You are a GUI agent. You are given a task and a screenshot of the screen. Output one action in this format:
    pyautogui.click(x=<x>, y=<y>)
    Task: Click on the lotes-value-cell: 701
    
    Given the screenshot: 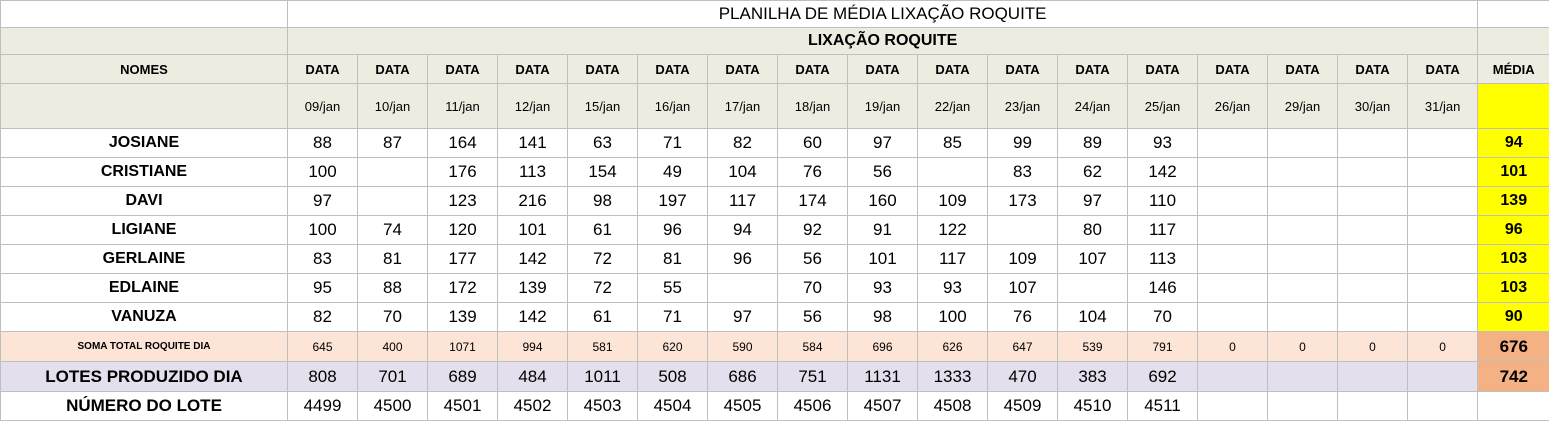 What is the action you would take?
    pyautogui.click(x=393, y=377)
    